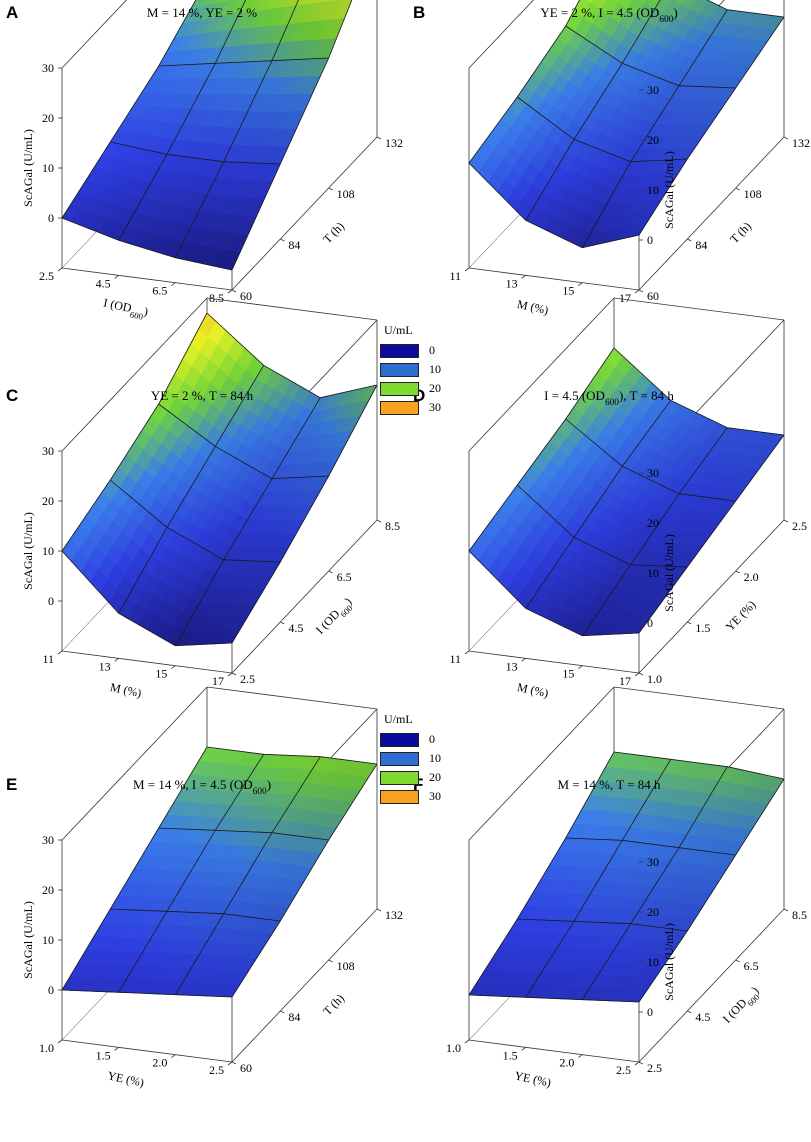 The width and height of the screenshot is (811, 1142). What do you see at coordinates (159, 291) in the screenshot?
I see `x-tick-label: 6.5` at bounding box center [159, 291].